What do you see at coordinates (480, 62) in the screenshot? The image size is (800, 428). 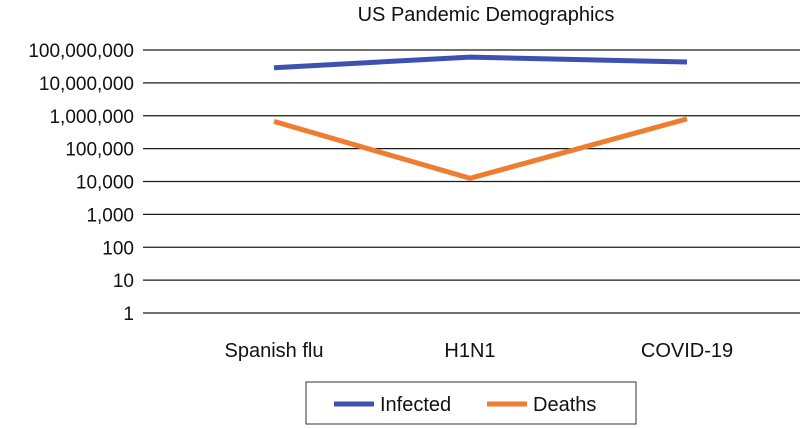 I see `series-line-infected` at bounding box center [480, 62].